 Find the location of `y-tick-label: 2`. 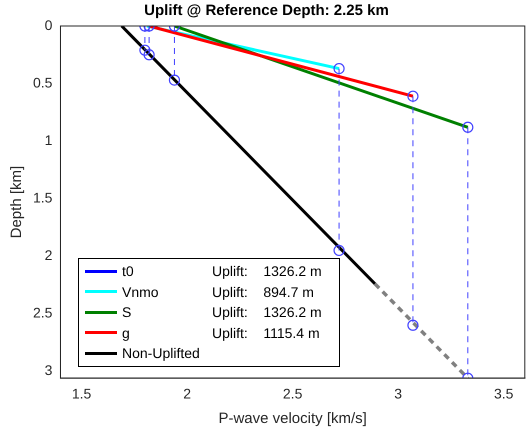

y-tick-label: 2 is located at coordinates (48, 255).